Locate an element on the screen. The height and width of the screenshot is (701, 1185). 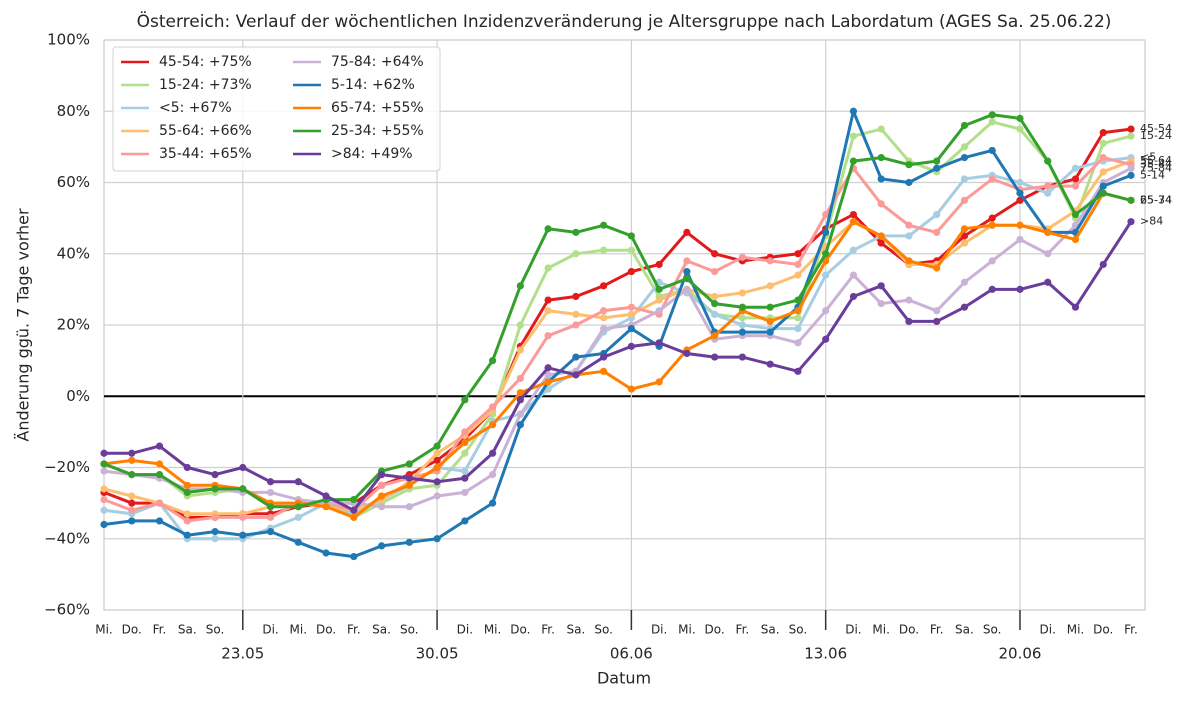
end-label: 65-74 is located at coordinates (1156, 199).